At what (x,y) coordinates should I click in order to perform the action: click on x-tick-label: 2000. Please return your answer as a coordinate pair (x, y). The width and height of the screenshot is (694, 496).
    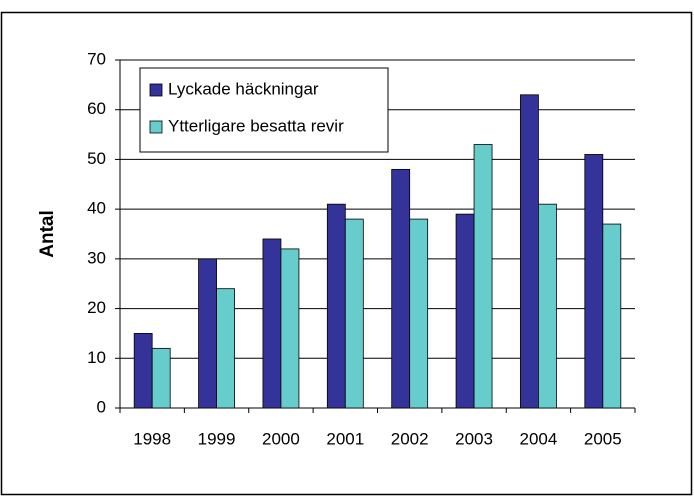
    Looking at the image, I should click on (281, 438).